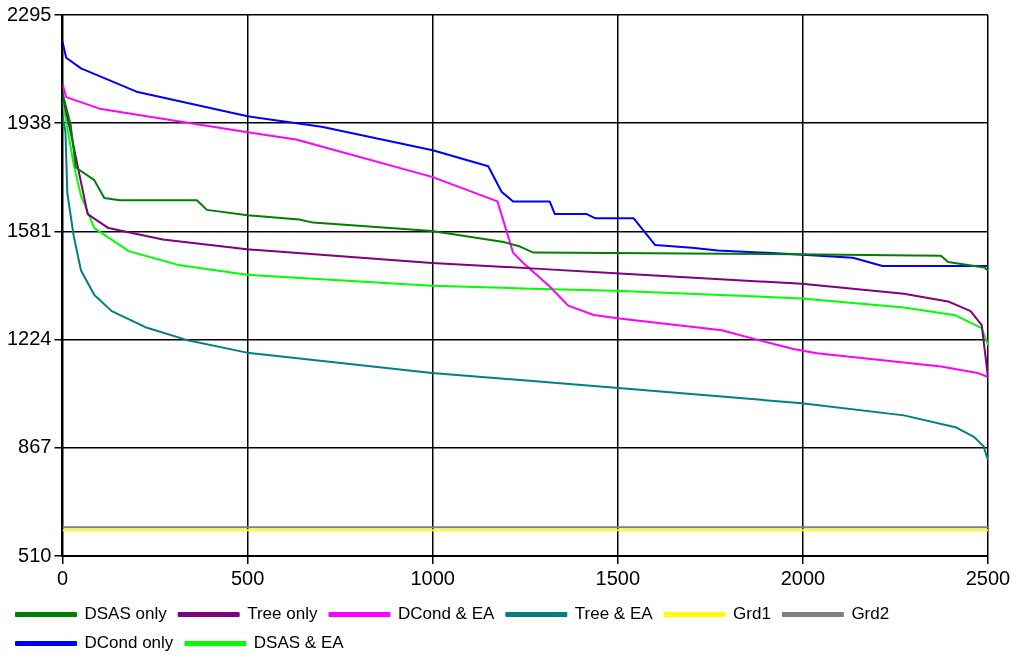 The height and width of the screenshot is (662, 1018). I want to click on x-tick-label: 2000, so click(803, 577).